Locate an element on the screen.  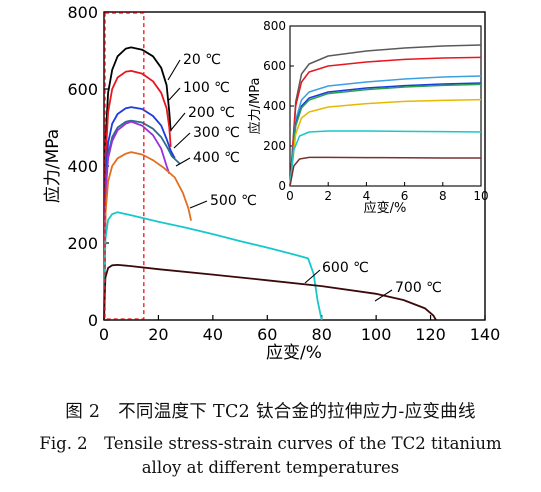
series-label: 500 ℃ is located at coordinates (233, 201).